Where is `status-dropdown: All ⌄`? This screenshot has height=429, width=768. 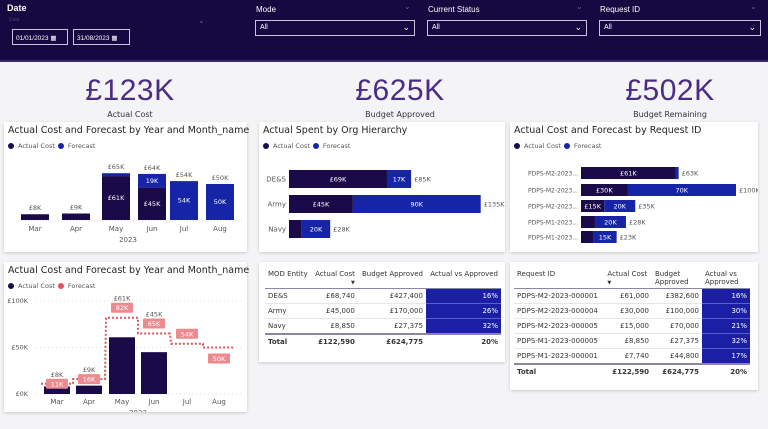
status-dropdown: All ⌄ is located at coordinates (507, 28).